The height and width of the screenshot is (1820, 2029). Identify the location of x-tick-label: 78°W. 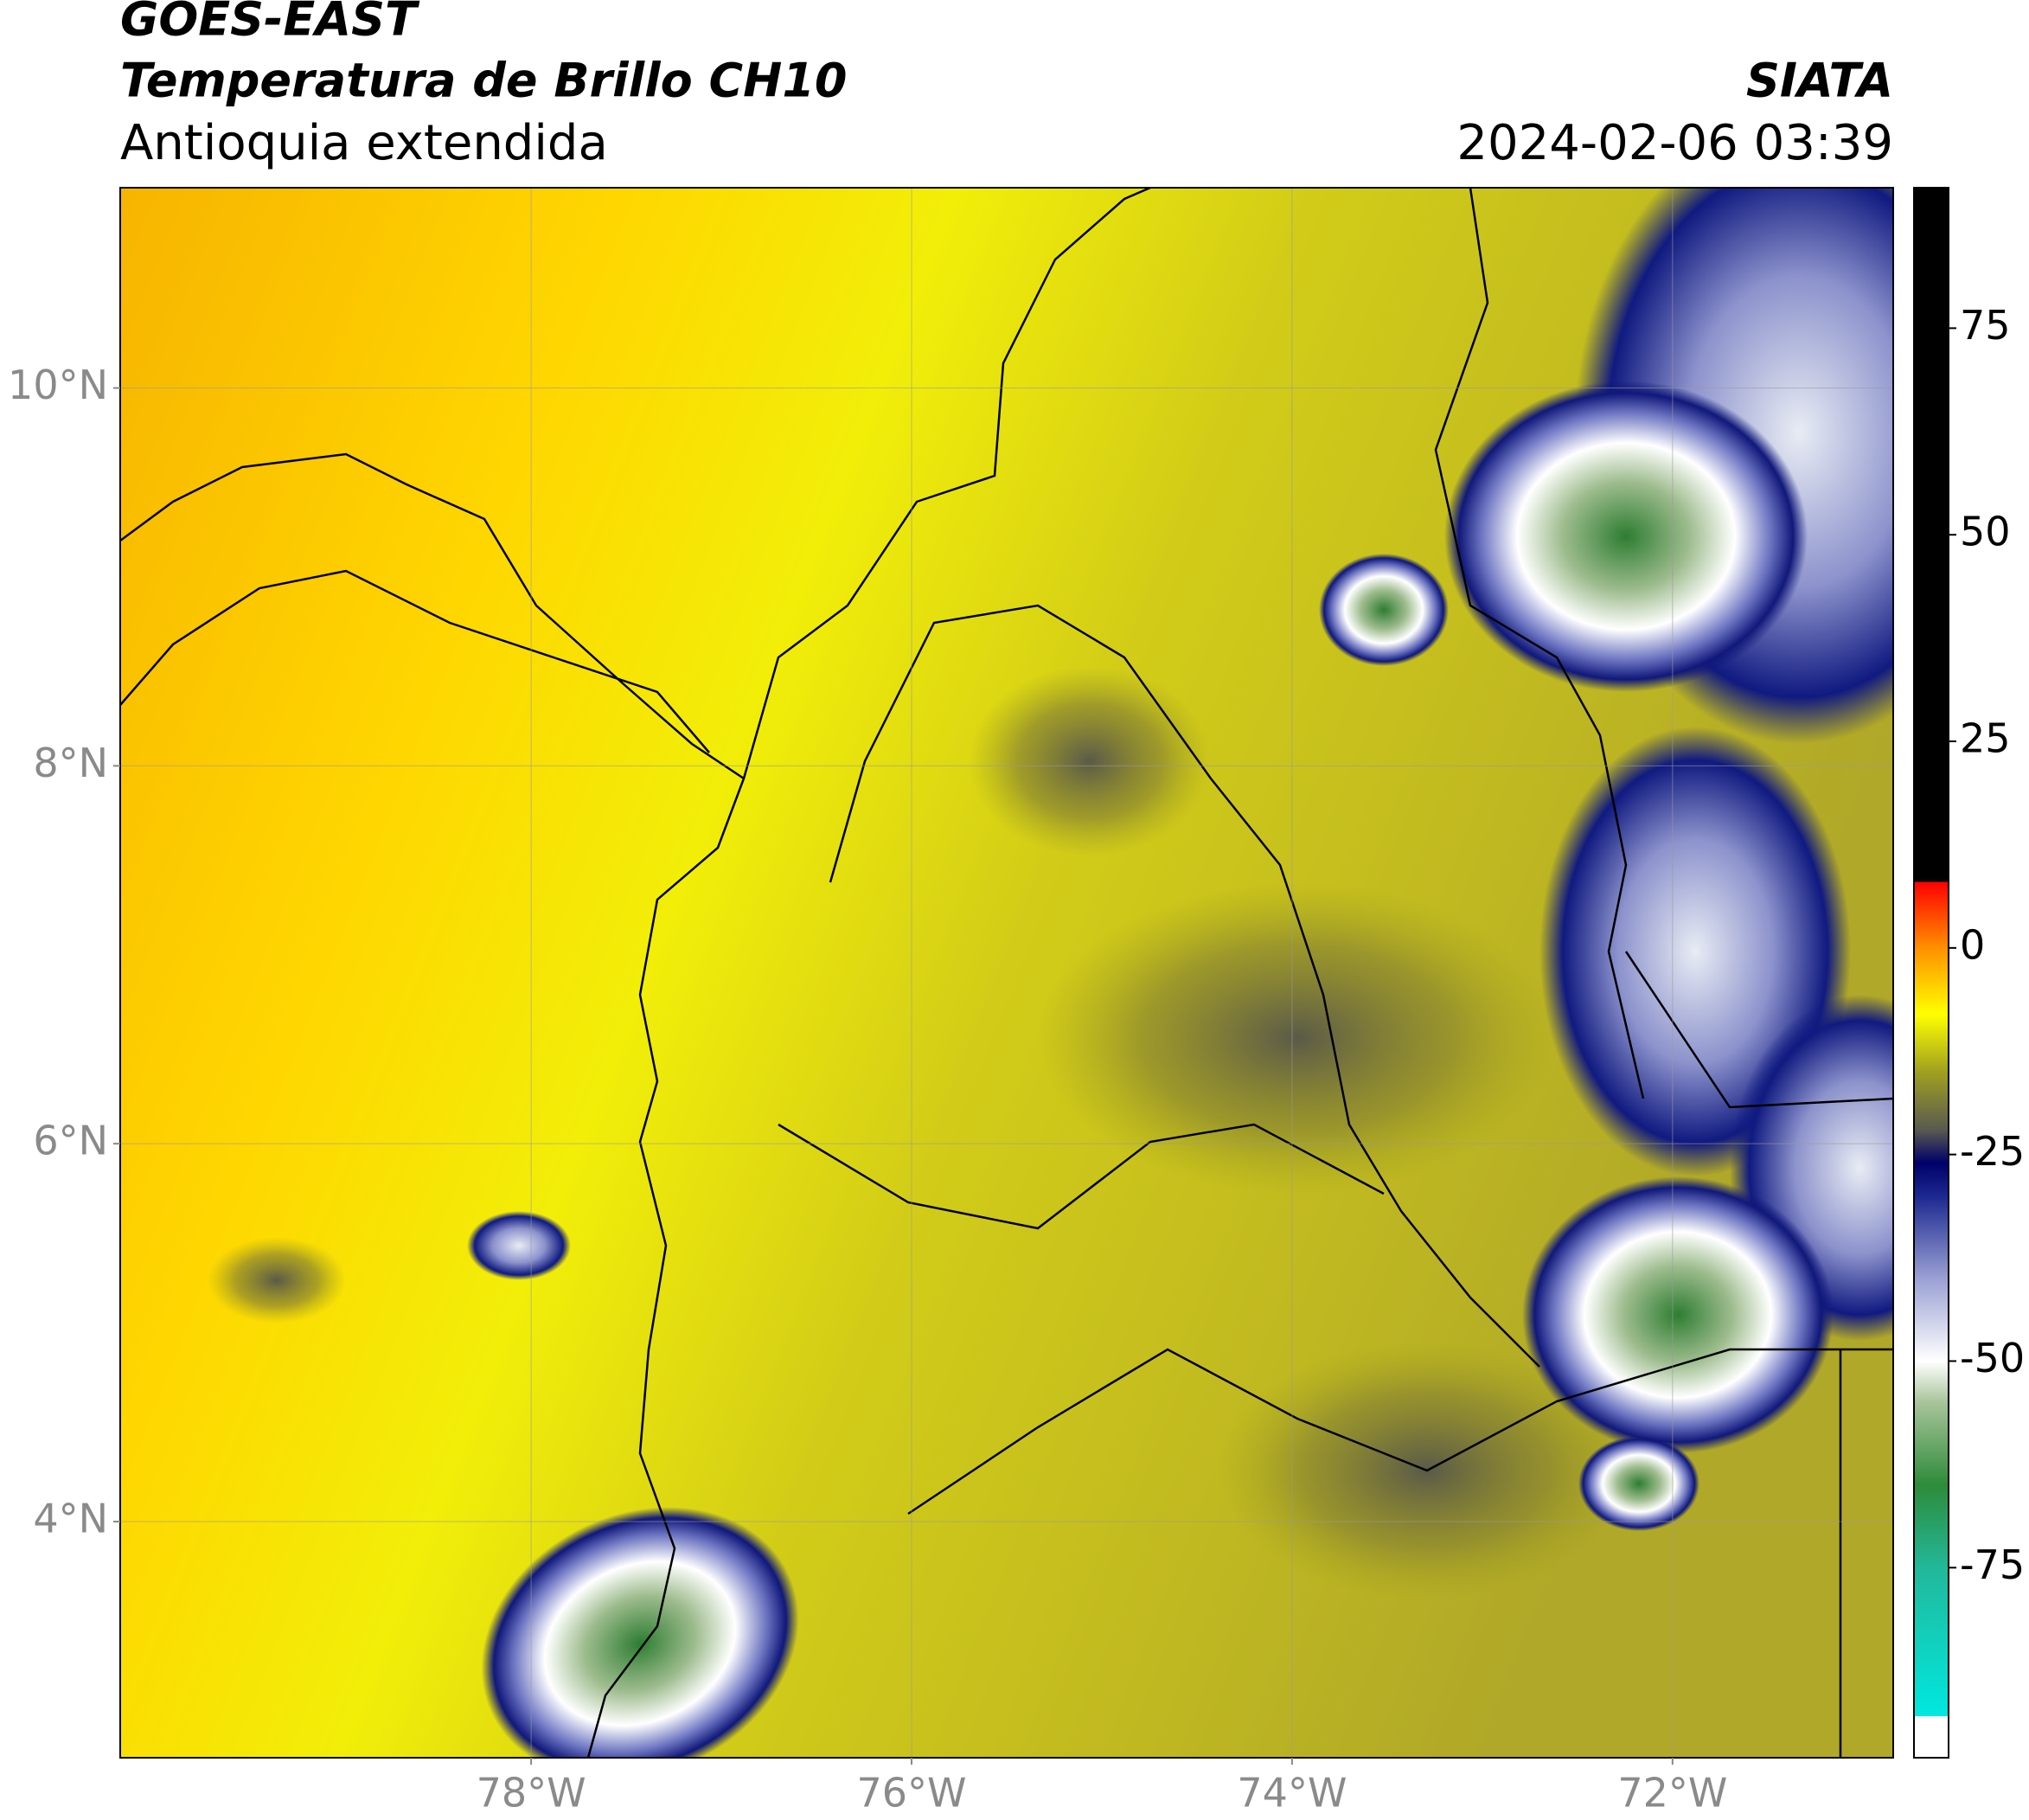
(531, 1793).